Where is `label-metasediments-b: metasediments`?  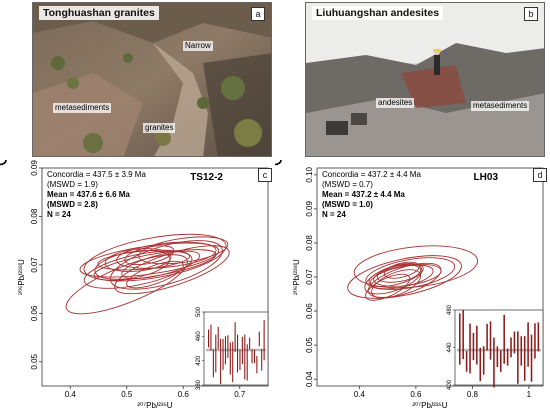 label-metasediments-b: metasediments is located at coordinates (500, 106).